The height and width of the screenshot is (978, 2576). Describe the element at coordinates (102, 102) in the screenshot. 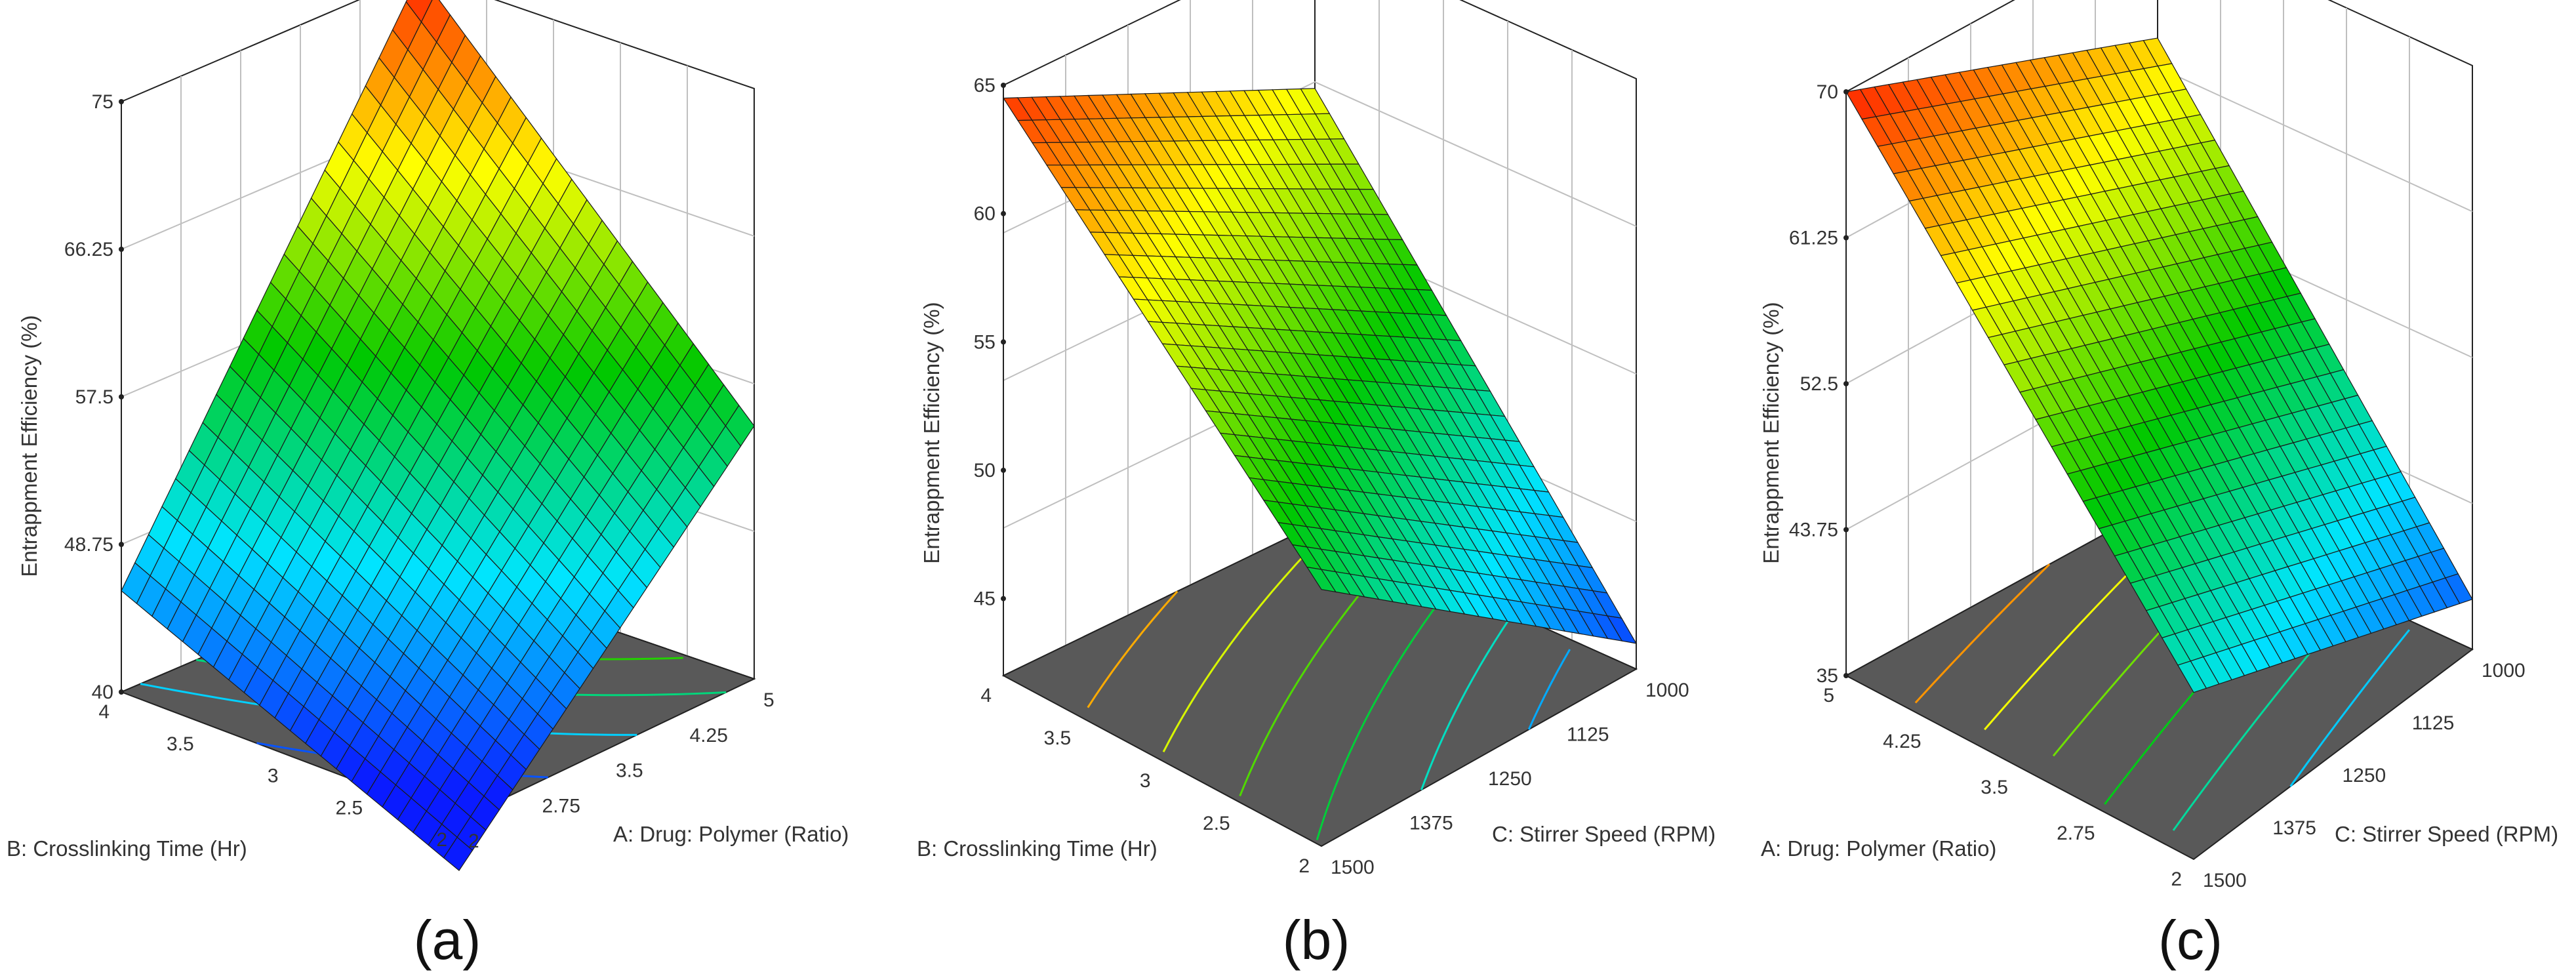

I see `panel-a-z-tick-label: 75` at that location.